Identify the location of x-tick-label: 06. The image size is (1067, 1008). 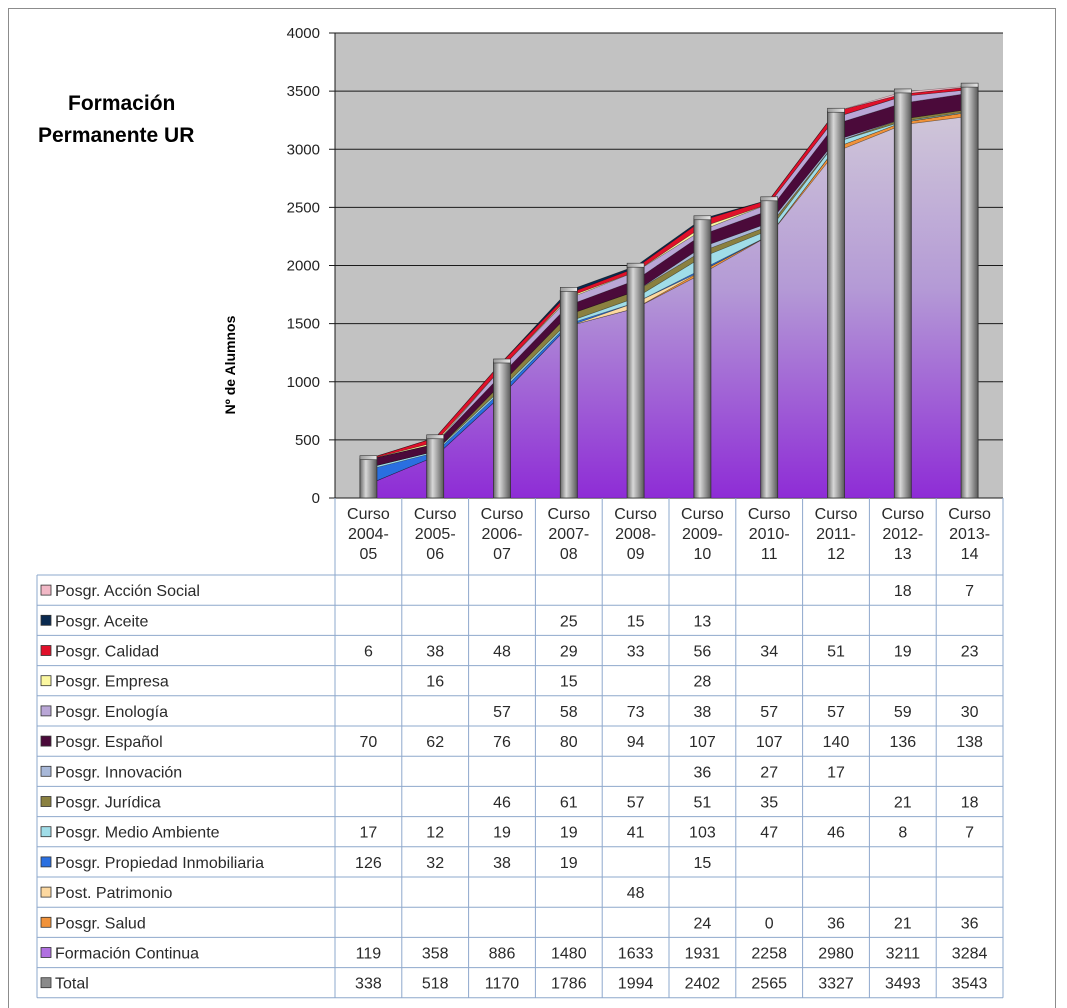
(435, 554).